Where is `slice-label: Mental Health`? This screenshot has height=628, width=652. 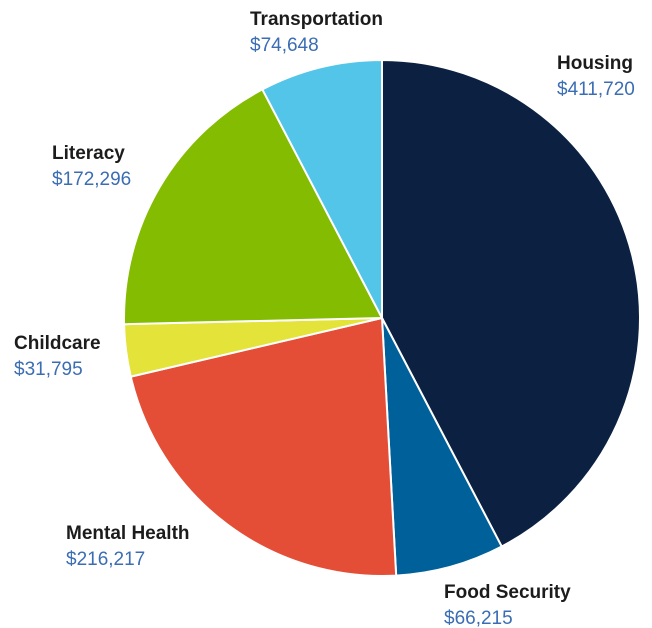 slice-label: Mental Health is located at coordinates (128, 533).